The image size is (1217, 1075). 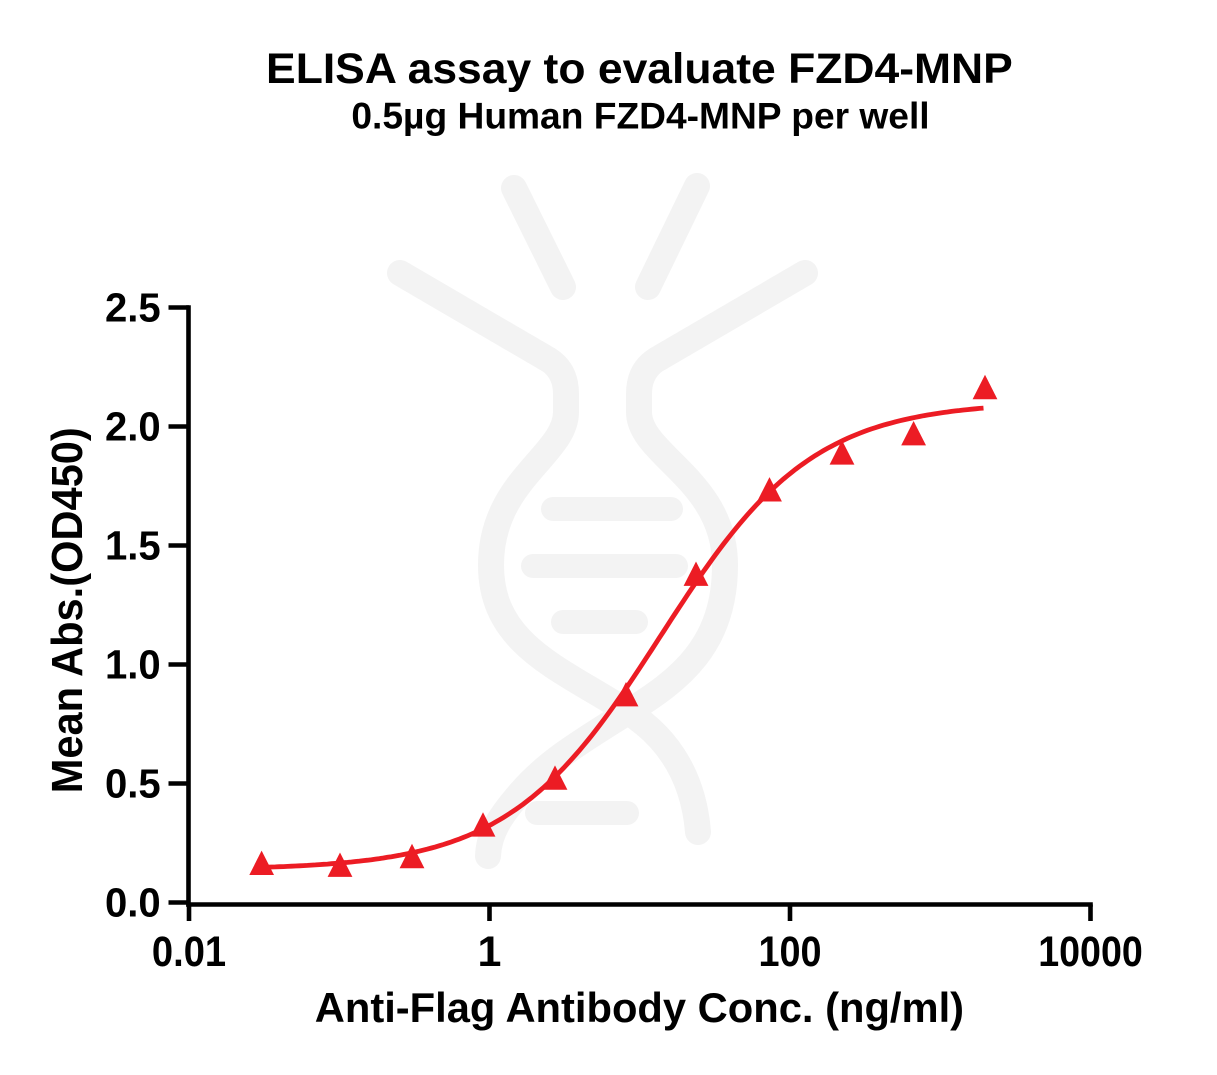 What do you see at coordinates (189, 951) in the screenshot?
I see `svg-text: 0.01` at bounding box center [189, 951].